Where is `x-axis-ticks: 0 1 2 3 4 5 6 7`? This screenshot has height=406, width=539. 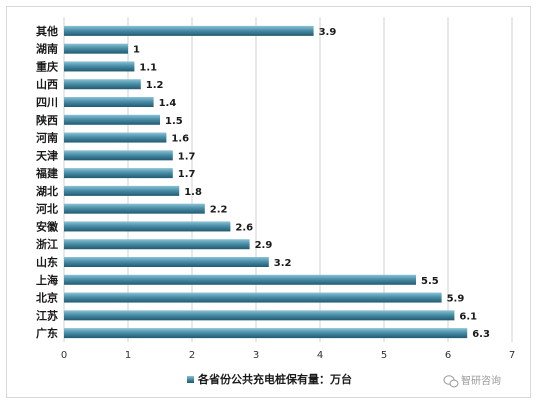
x-axis-ticks: 0 1 2 3 4 5 6 7 is located at coordinates (288, 355).